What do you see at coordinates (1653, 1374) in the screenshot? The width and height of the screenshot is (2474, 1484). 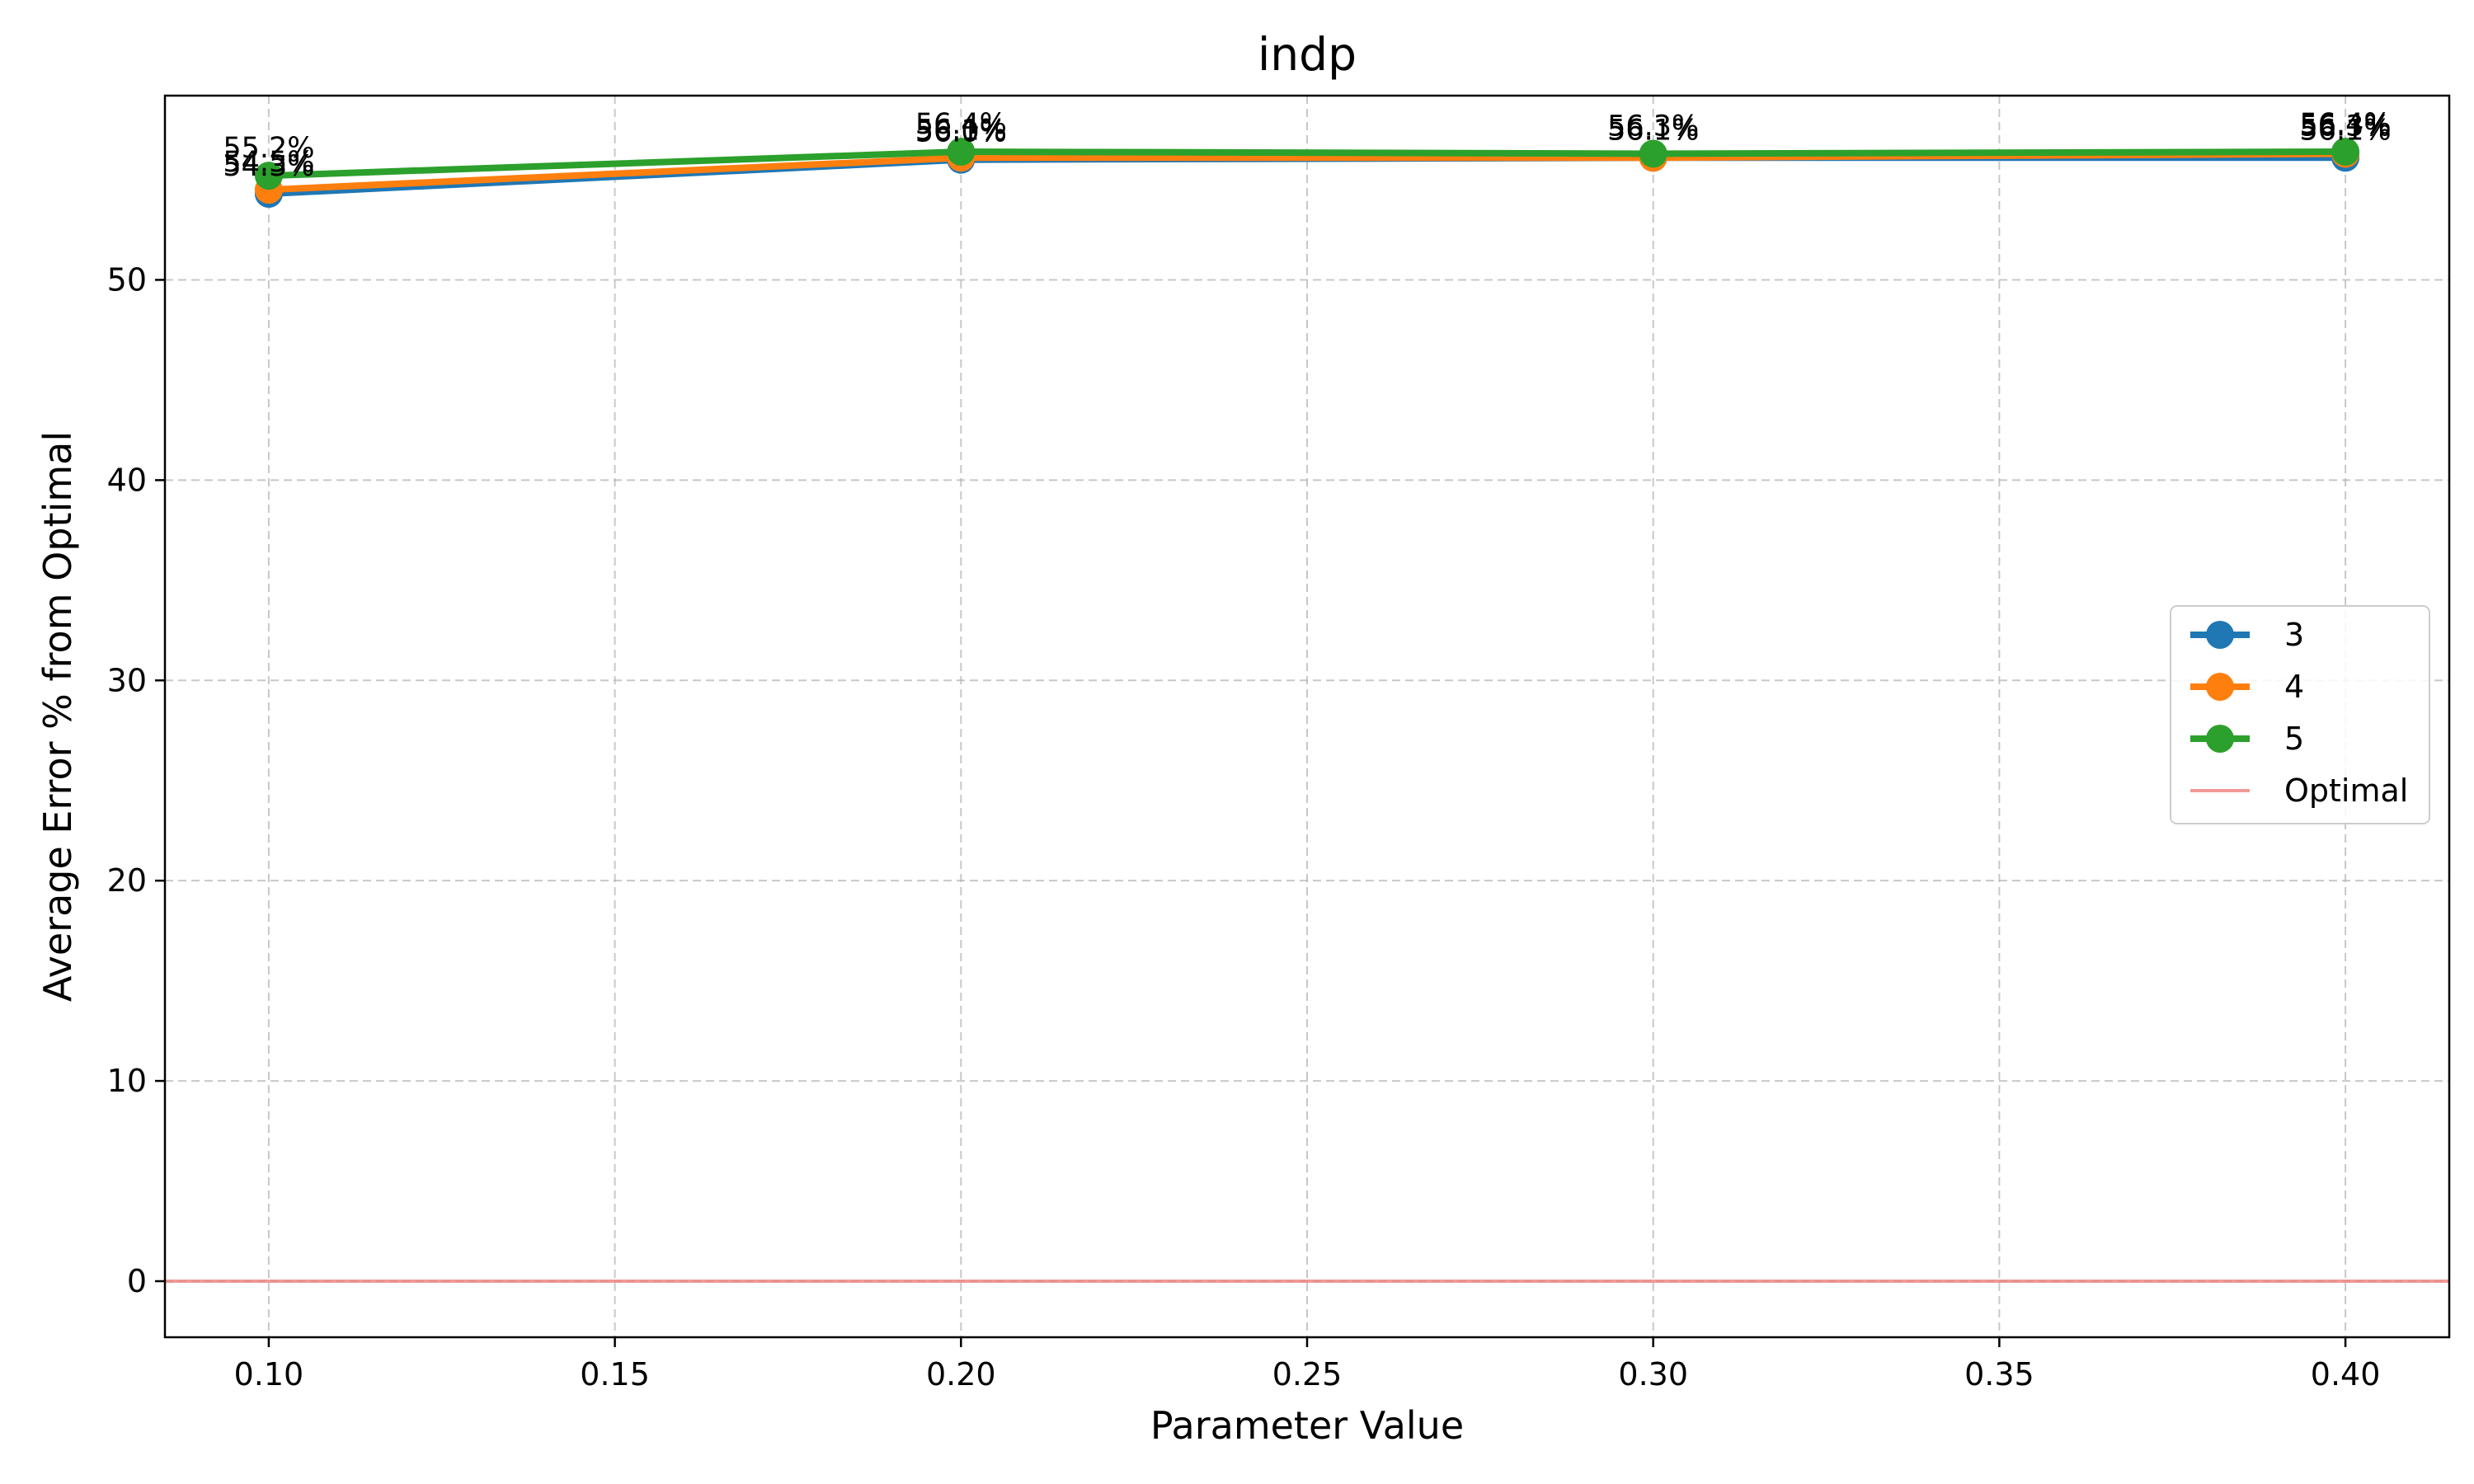 I see `x-tick-label: 0.30` at bounding box center [1653, 1374].